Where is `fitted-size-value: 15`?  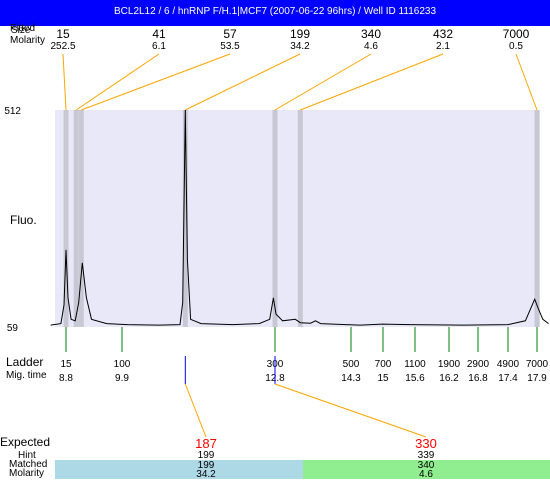 fitted-size-value: 15 is located at coordinates (63, 34).